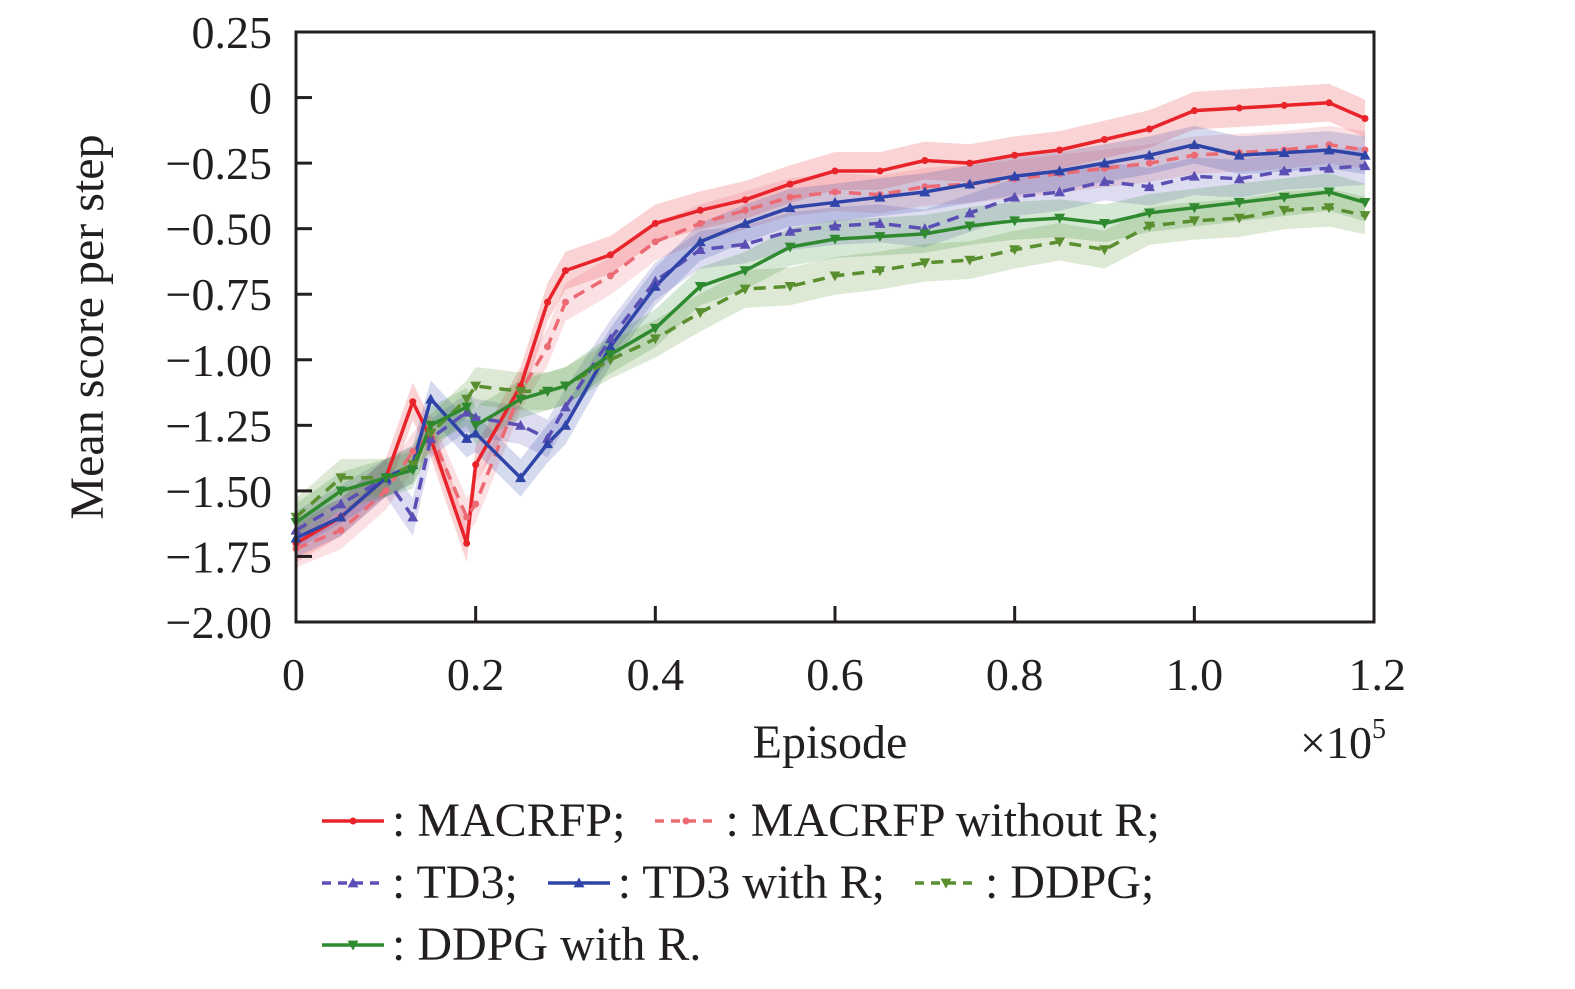 This screenshot has width=1575, height=989. Describe the element at coordinates (751, 882) in the screenshot. I see `legend-label: : TD3 with R;` at that location.